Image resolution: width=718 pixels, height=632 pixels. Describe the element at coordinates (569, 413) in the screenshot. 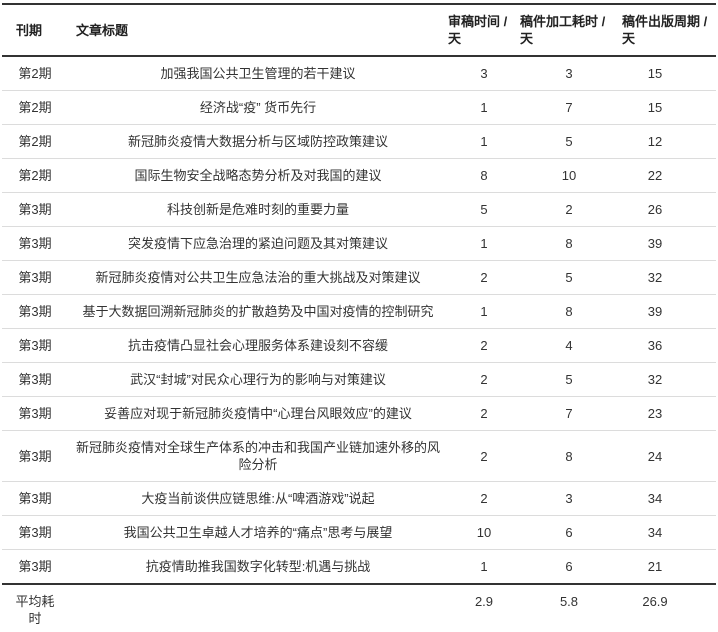

I see `cell-process: 7` at that location.